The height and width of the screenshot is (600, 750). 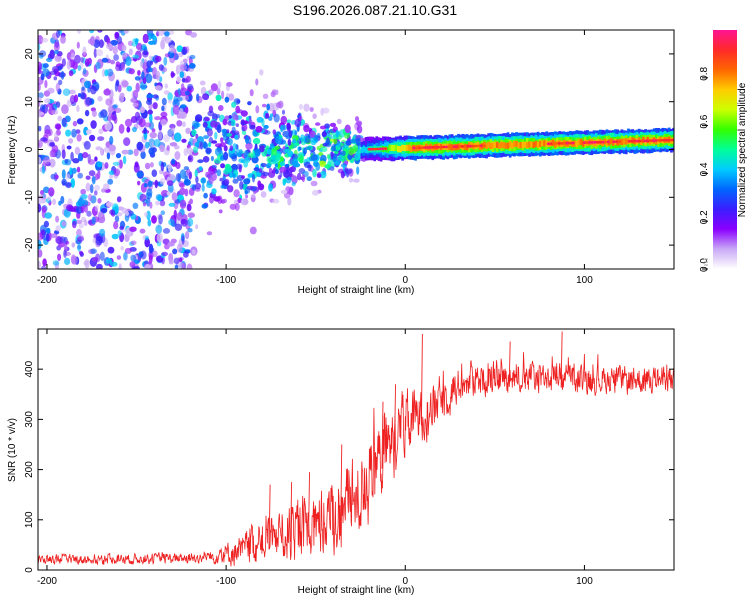 I want to click on colorbar-tick-label: 0.6, so click(x=704, y=121).